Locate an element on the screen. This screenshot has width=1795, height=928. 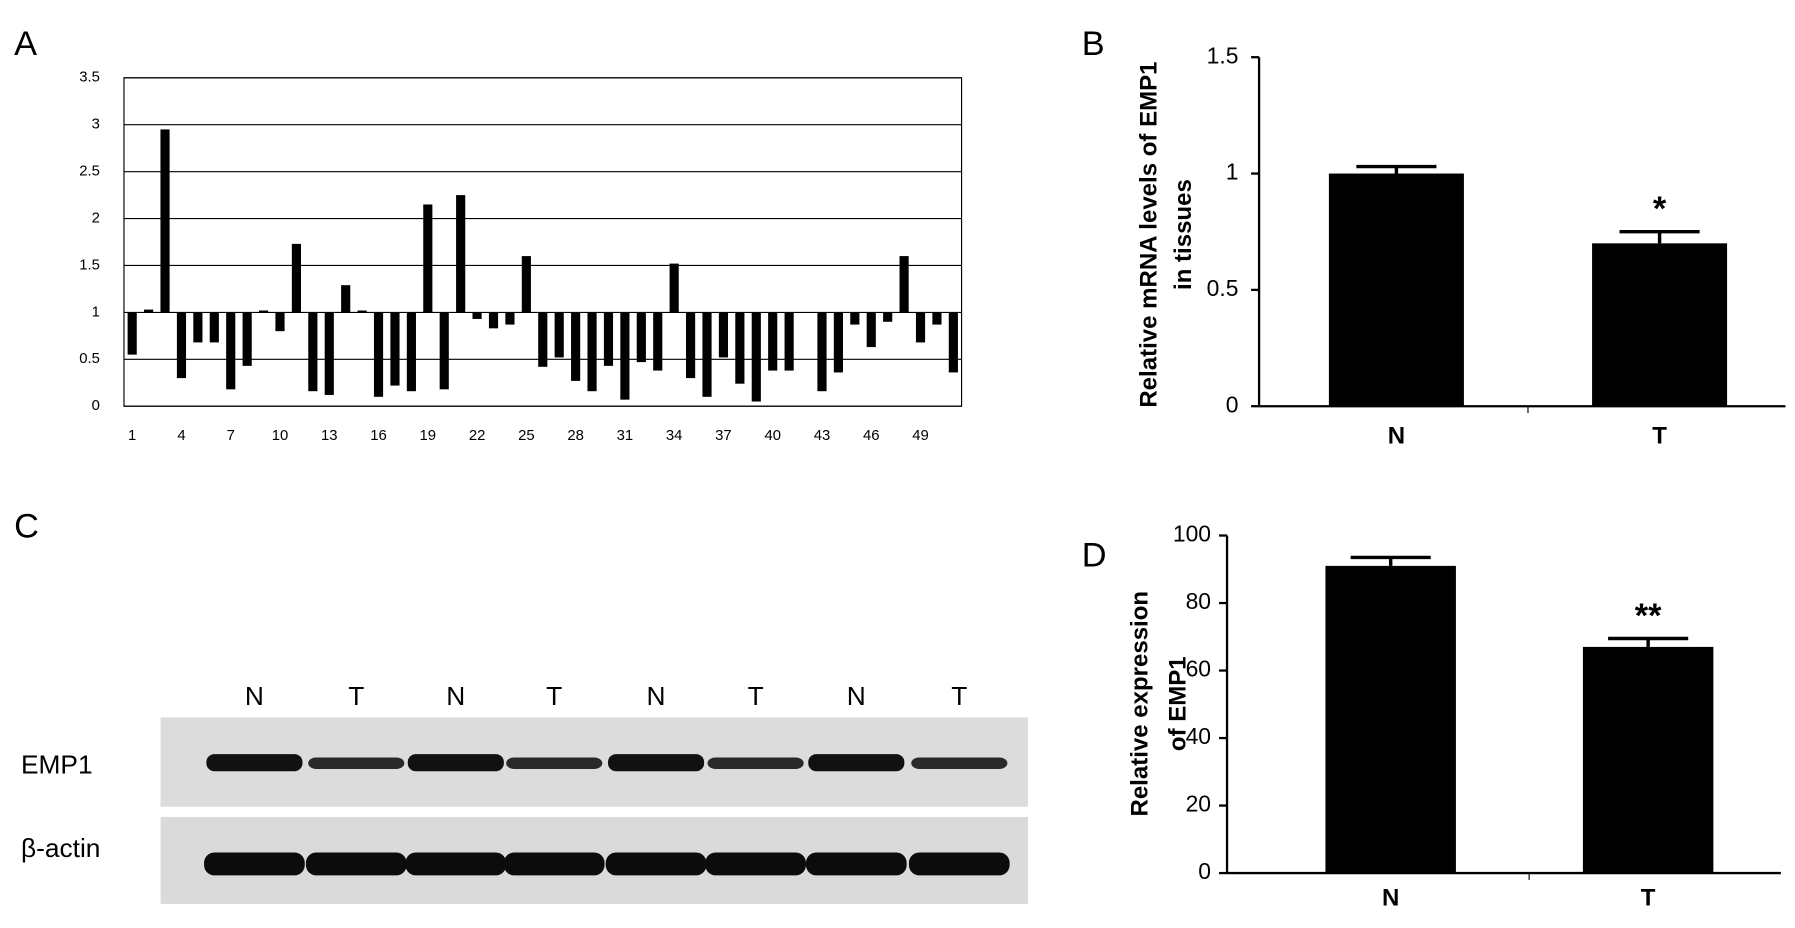
y-axis-label: of EMP1 is located at coordinates (1177, 703).